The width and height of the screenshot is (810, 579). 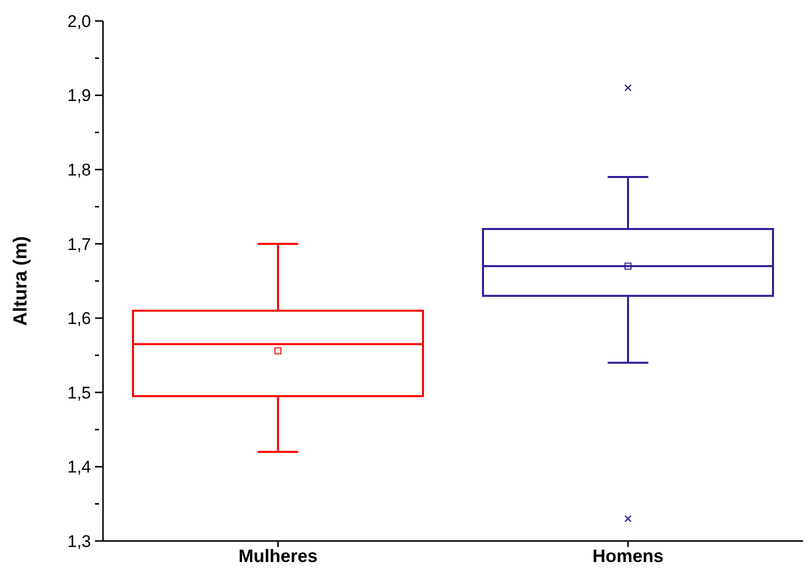 What do you see at coordinates (79, 541) in the screenshot?
I see `y-tick-label: 1,3` at bounding box center [79, 541].